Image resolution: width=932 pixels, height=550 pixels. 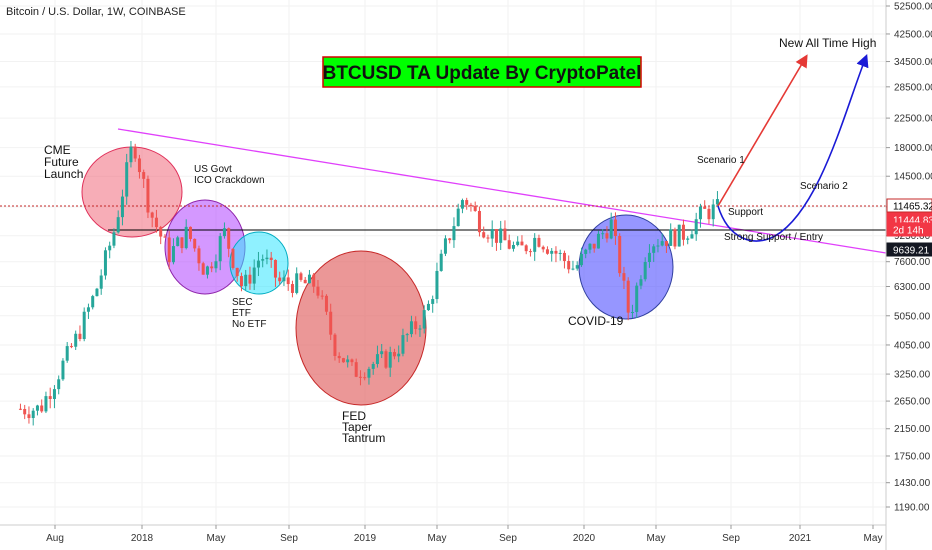 What do you see at coordinates (596, 321) in the screenshot?
I see `covid-label: COVID-19` at bounding box center [596, 321].